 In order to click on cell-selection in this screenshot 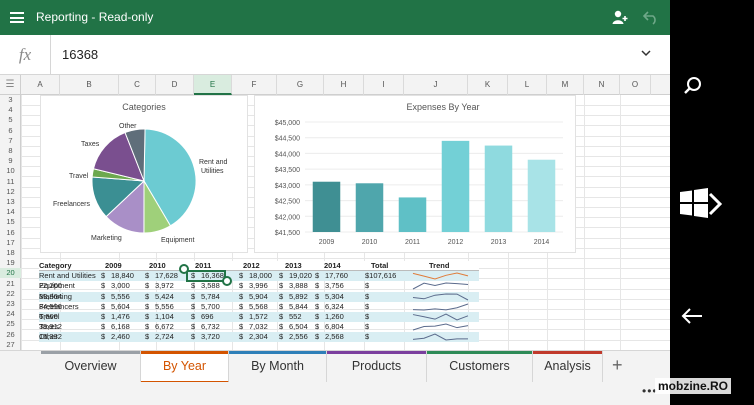, I will do `click(206, 276)`.